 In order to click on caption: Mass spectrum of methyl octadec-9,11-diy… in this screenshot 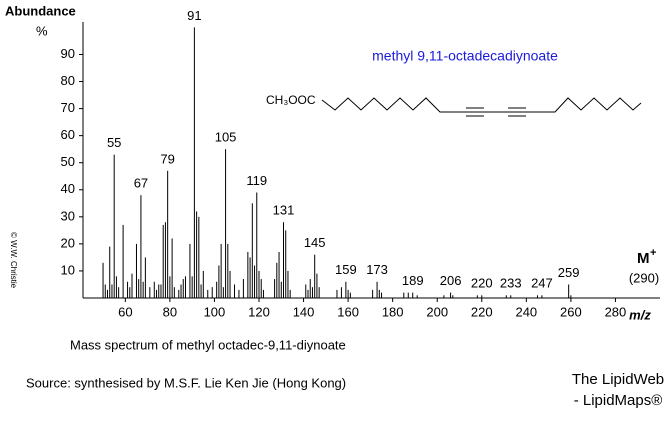, I will do `click(208, 344)`.